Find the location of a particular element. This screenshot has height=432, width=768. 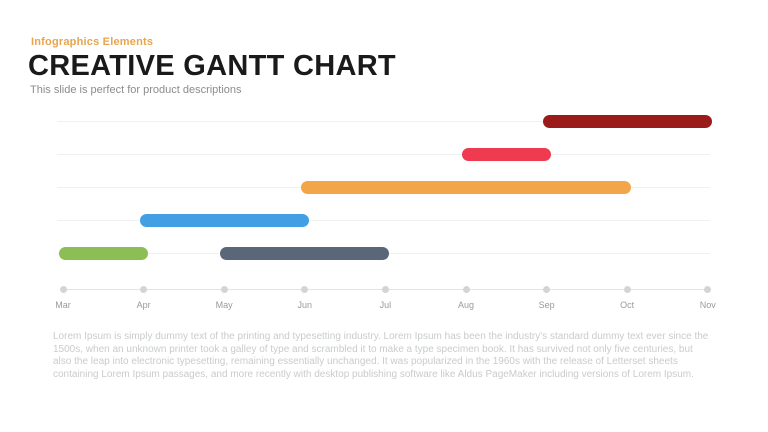

month-label: Sep is located at coordinates (546, 305).